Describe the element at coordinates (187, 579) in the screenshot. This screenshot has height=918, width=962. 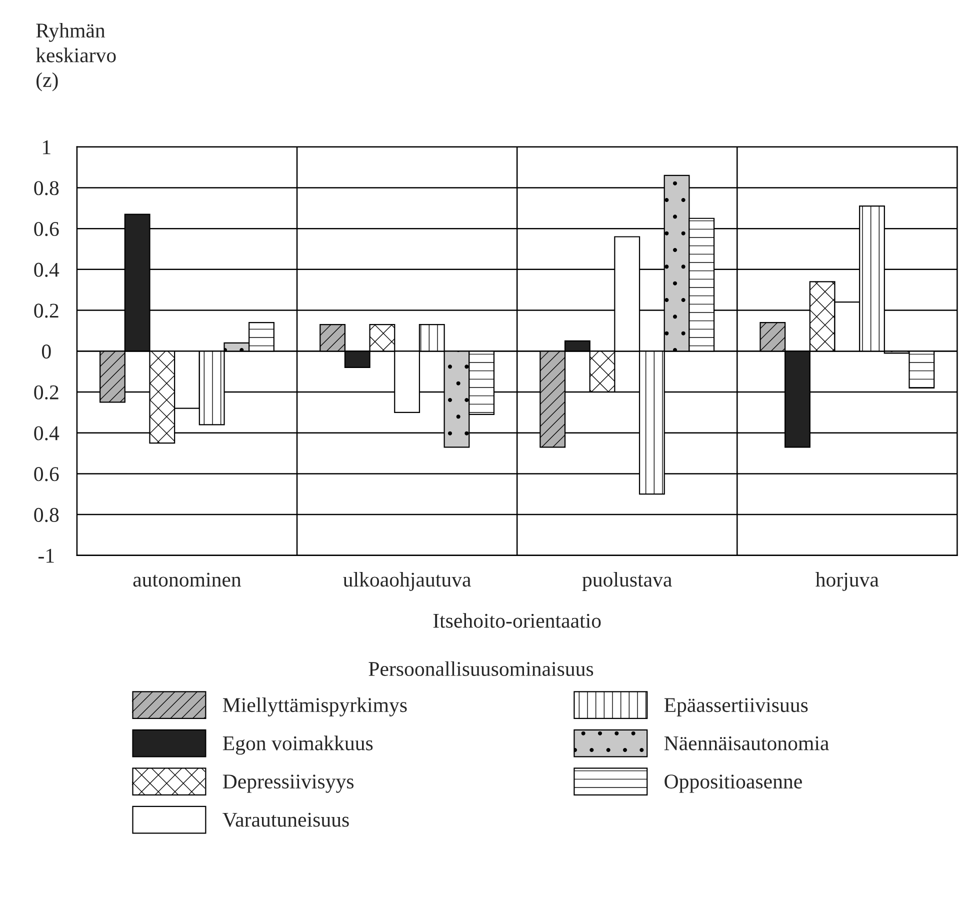
I see `x-tick-label: autonominen` at that location.